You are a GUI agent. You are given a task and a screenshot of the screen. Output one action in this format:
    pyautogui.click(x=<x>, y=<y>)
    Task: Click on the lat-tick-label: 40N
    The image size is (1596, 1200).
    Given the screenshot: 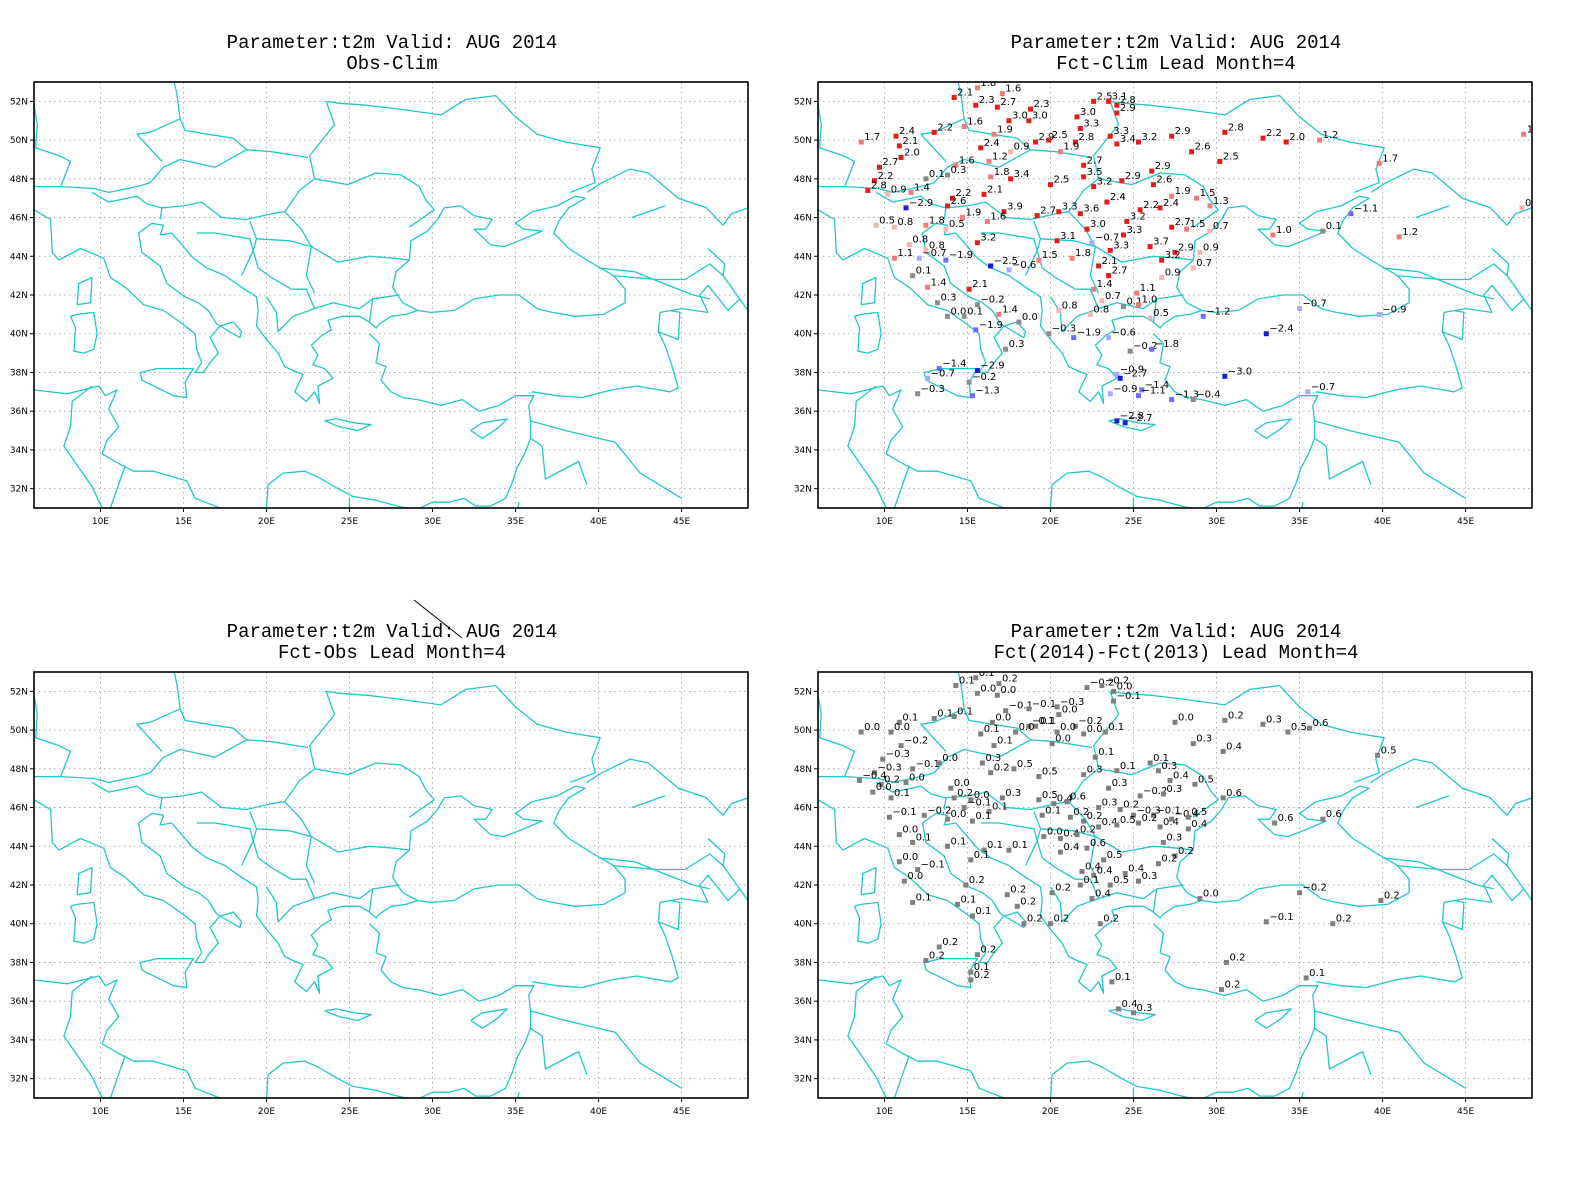 What is the action you would take?
    pyautogui.click(x=803, y=335)
    